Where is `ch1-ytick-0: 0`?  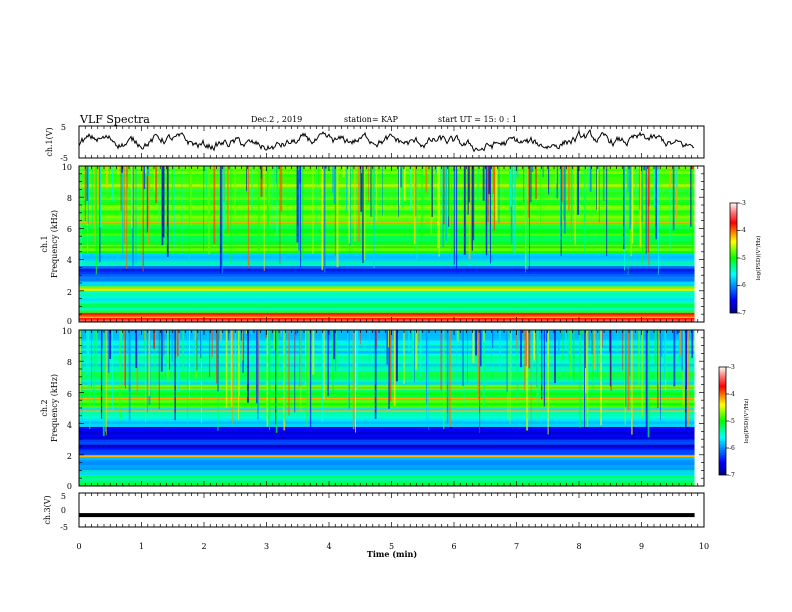 ch1-ytick-0: 0 is located at coordinates (69, 321).